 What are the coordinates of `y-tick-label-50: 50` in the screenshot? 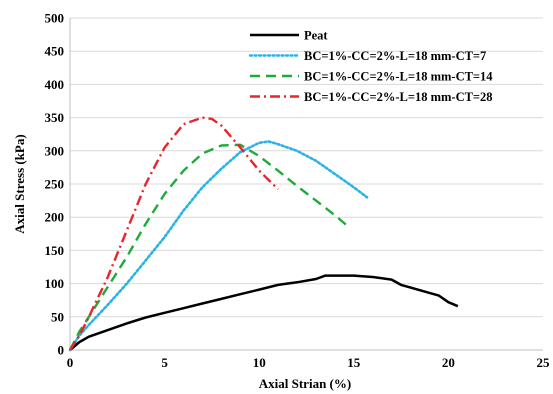 It's located at (57, 316).